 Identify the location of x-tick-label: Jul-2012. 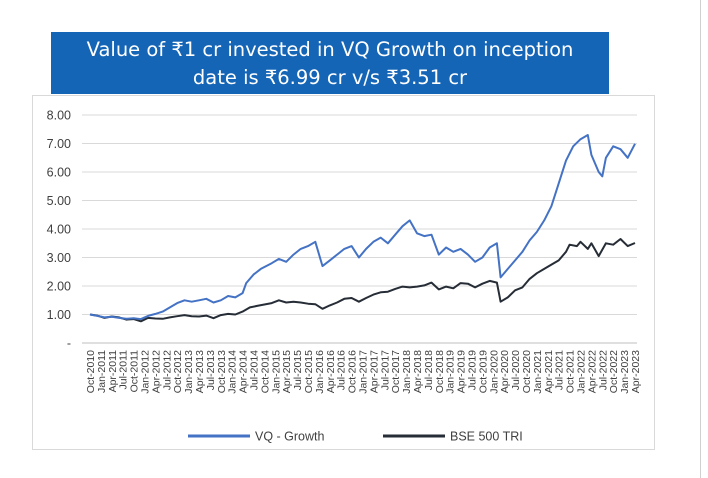
(167, 370).